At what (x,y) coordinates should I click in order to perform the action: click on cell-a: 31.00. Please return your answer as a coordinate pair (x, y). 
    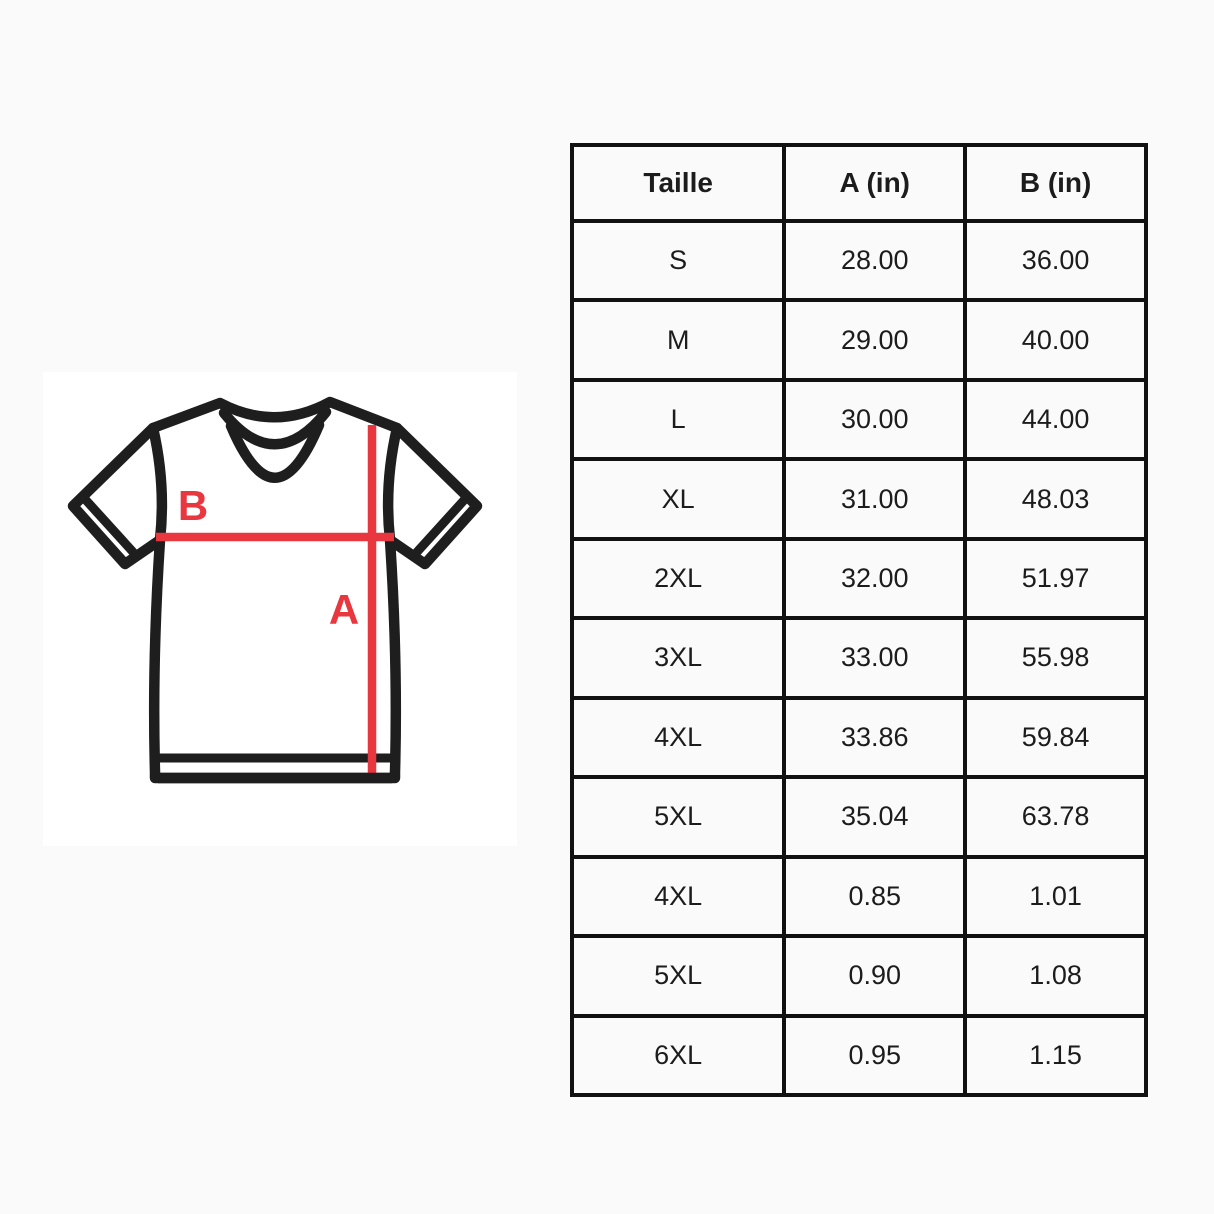
    Looking at the image, I should click on (875, 499).